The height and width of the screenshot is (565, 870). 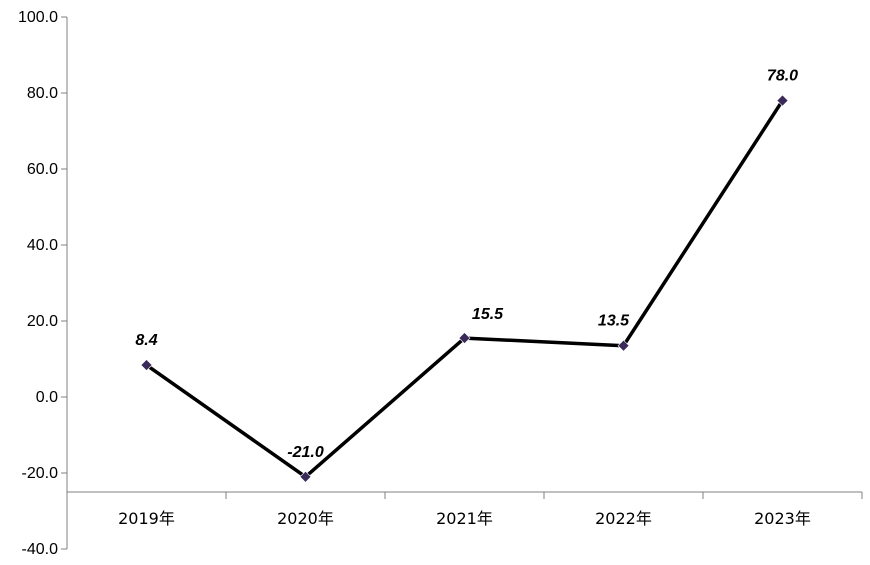 What do you see at coordinates (305, 518) in the screenshot?
I see `x-tick-label: 2020年` at bounding box center [305, 518].